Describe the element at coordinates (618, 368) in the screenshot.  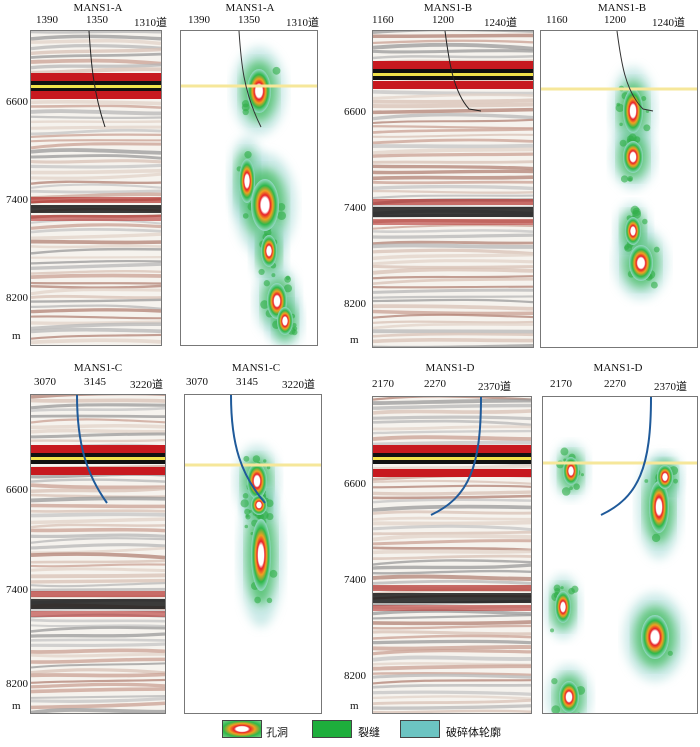
I see `panel-d-attribute-title: MANS1-D` at that location.